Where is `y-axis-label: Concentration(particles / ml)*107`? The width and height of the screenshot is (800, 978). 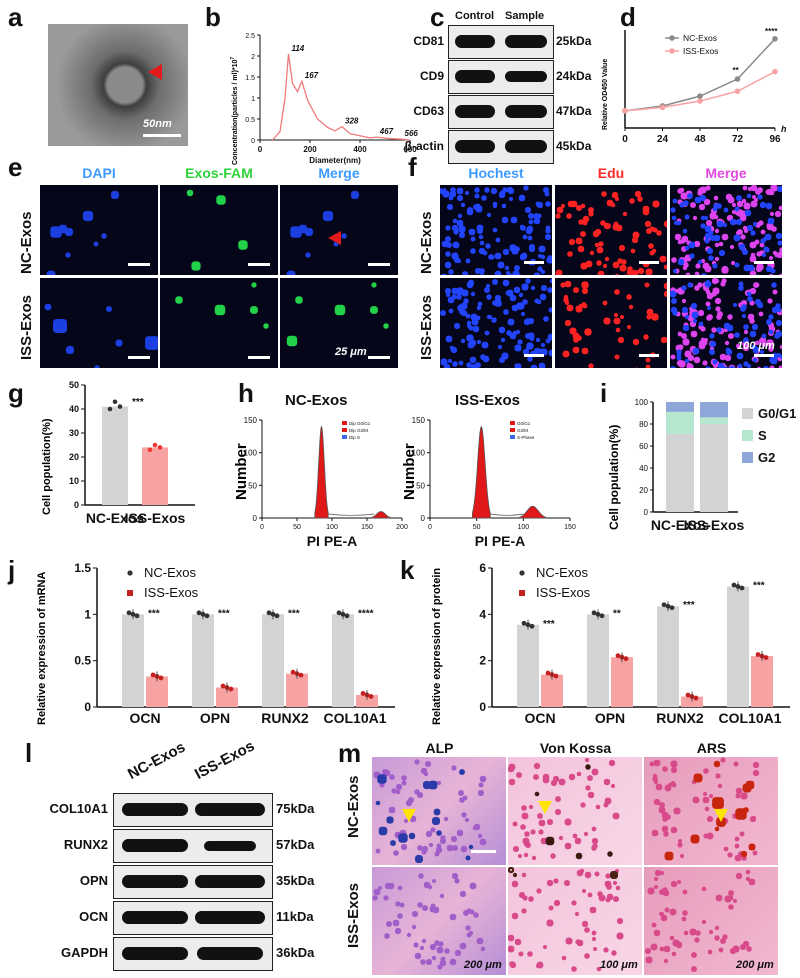
y-axis-label: Concentration(particles / ml)*107 is located at coordinates (234, 111).